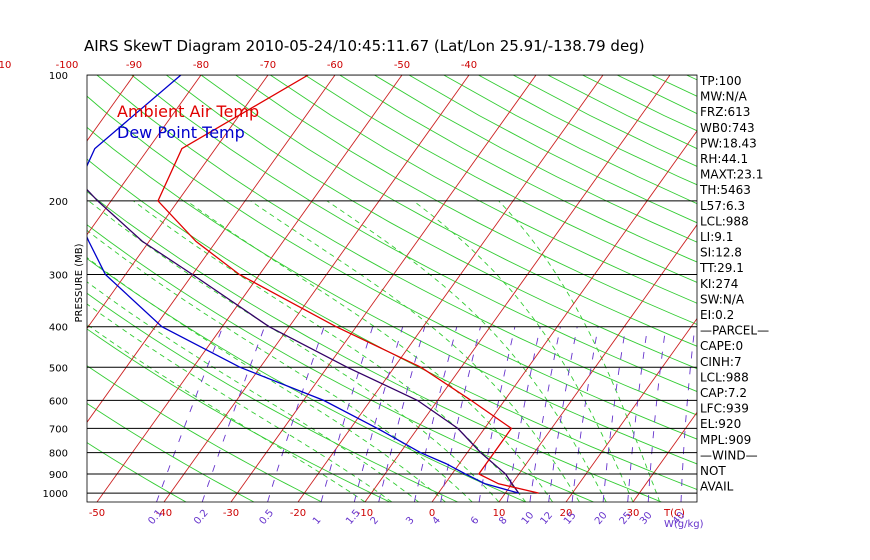 This screenshot has height=560, width=870. What do you see at coordinates (410, 521) in the screenshot?
I see `mixing-ratio-tick: 3` at bounding box center [410, 521].